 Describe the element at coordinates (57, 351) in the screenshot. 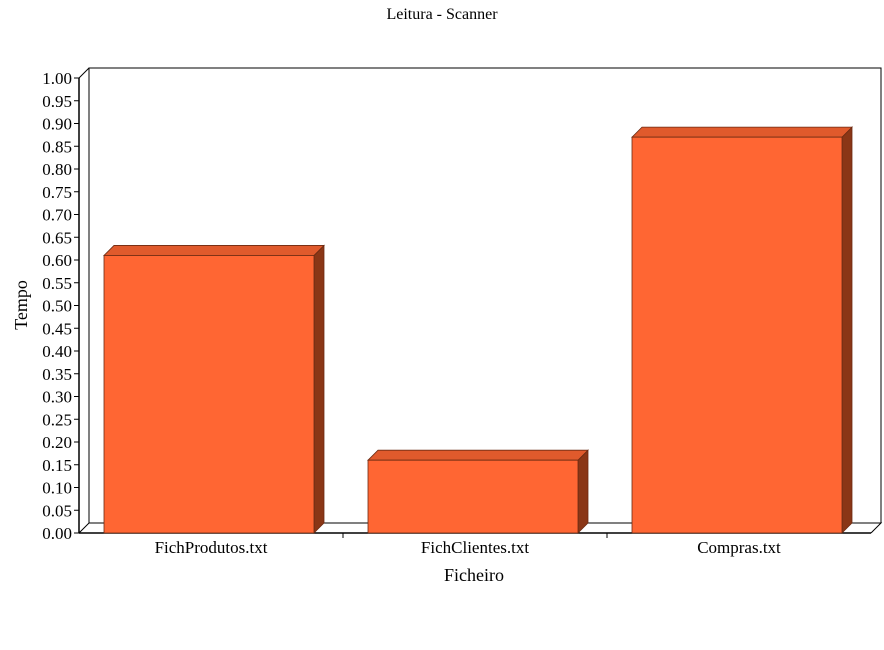

I see `y-tick-label: 0.40` at that location.